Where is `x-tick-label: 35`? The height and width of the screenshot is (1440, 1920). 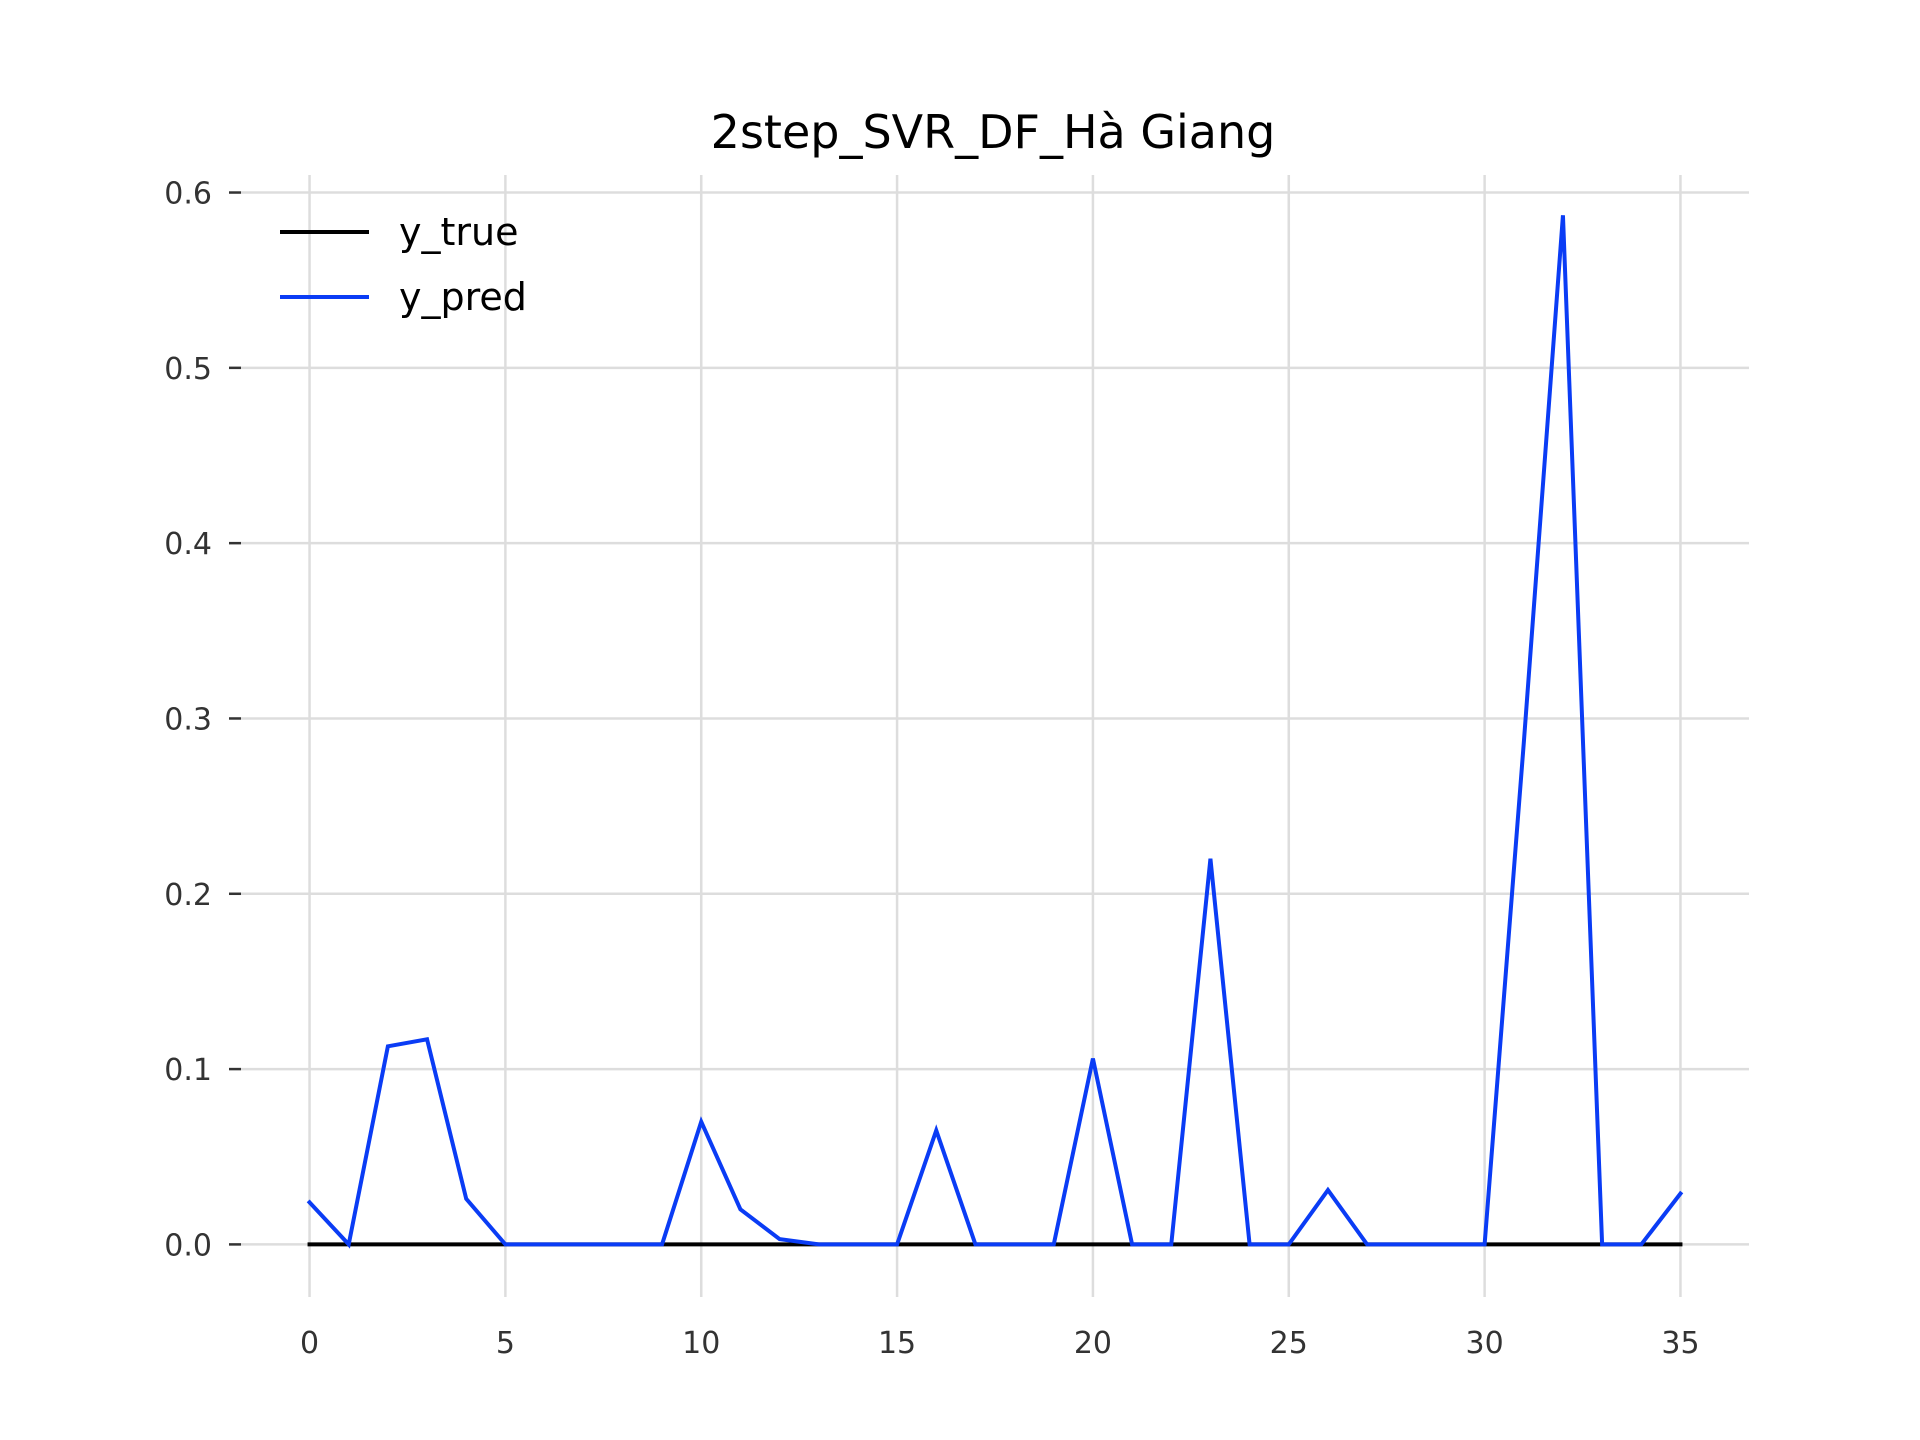 x-tick-label: 35 is located at coordinates (1680, 1343).